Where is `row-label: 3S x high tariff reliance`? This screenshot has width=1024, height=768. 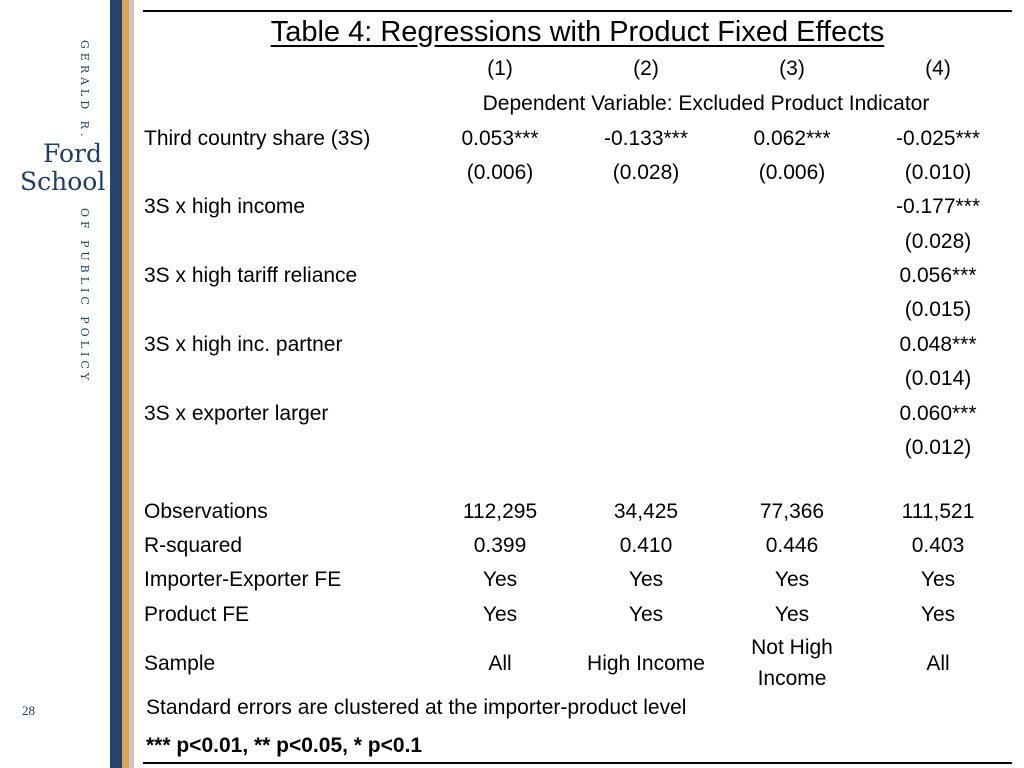 row-label: 3S x high tariff reliance is located at coordinates (251, 275).